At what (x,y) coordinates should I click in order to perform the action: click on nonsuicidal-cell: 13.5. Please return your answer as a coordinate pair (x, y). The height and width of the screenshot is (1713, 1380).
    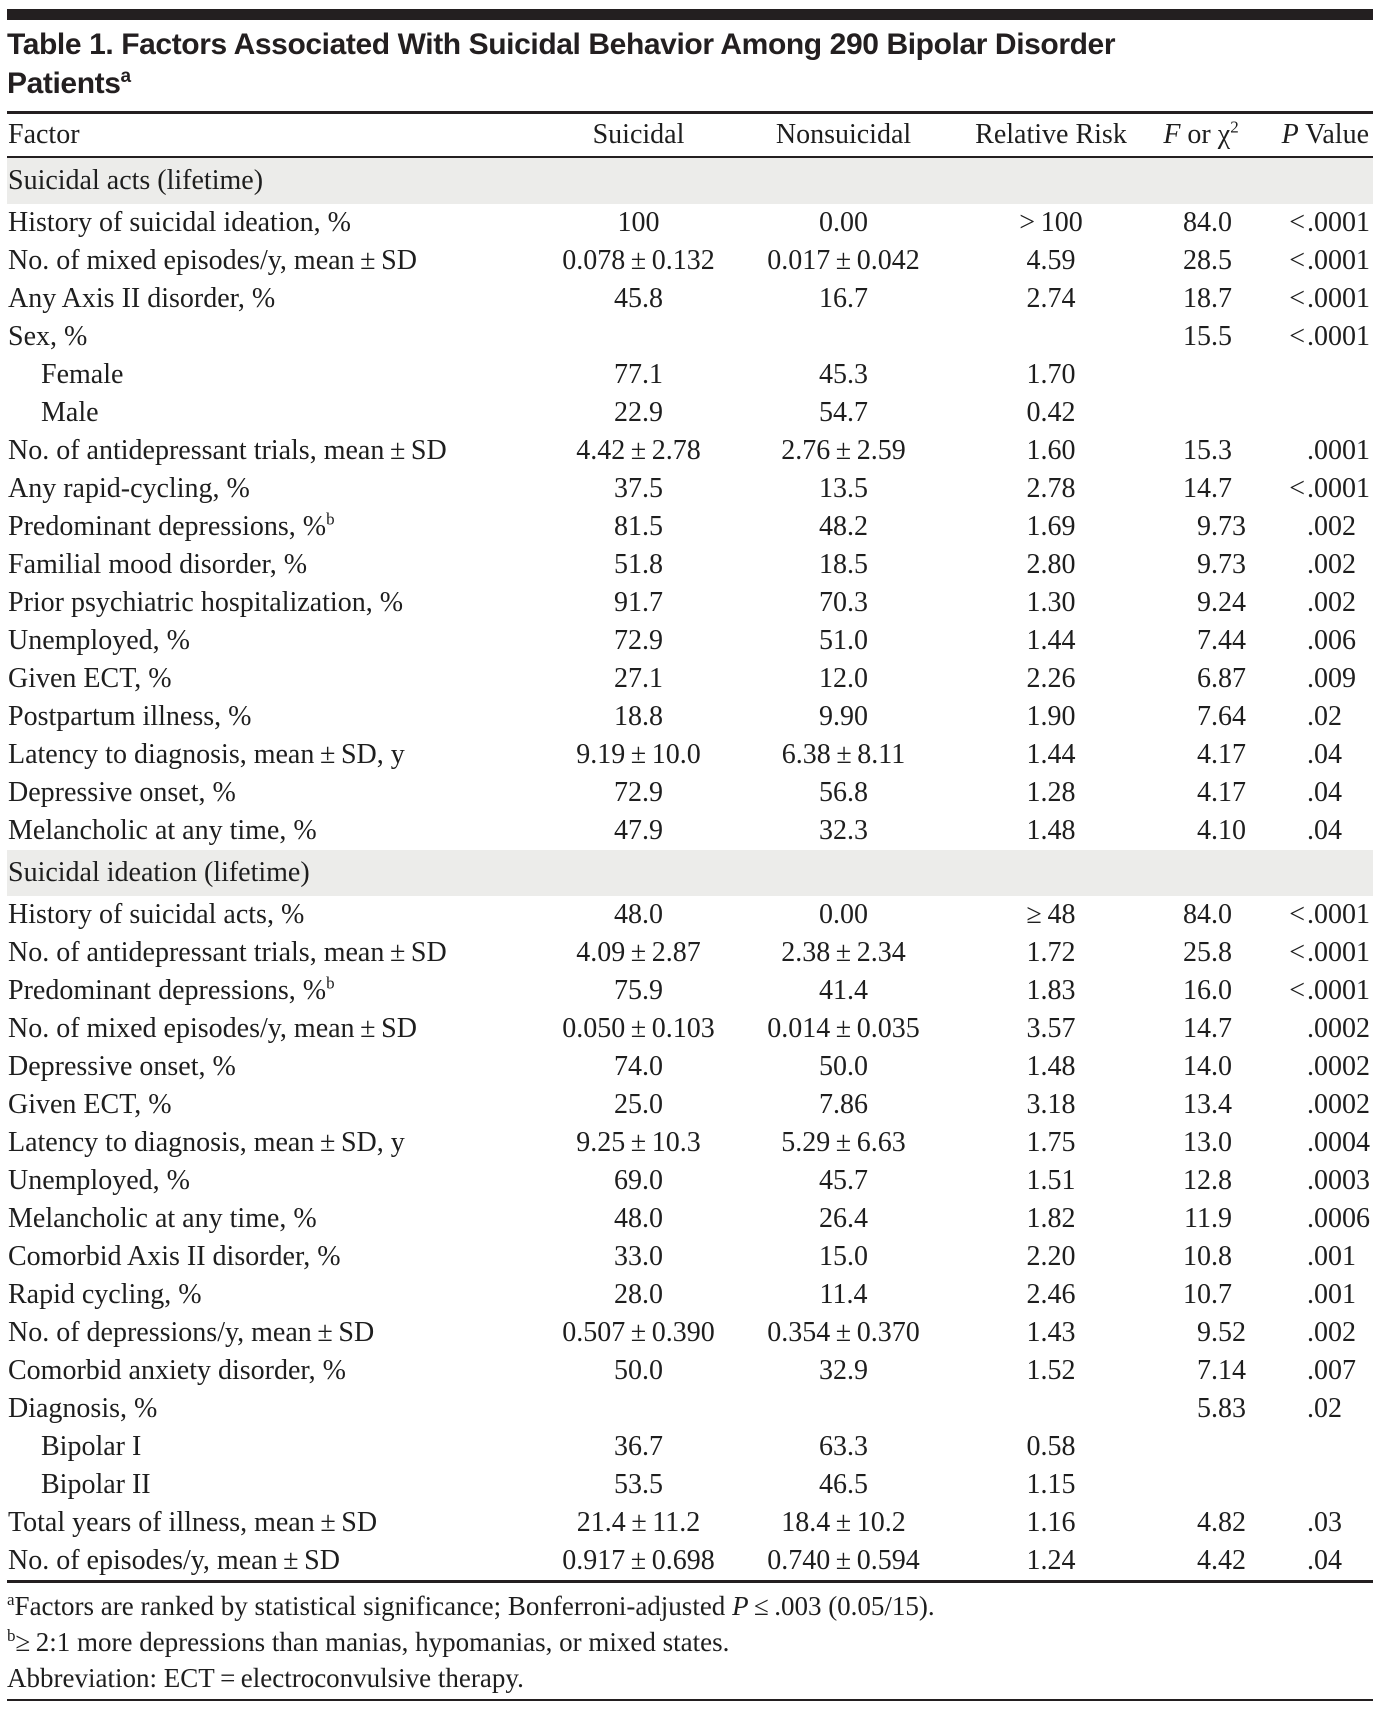
    Looking at the image, I should click on (843, 488).